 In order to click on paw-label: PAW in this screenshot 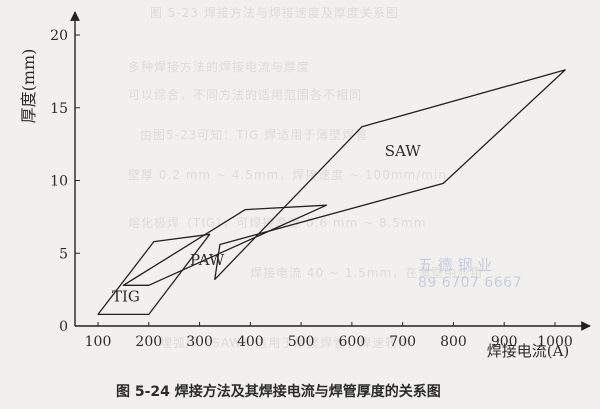, I will do `click(207, 260)`.